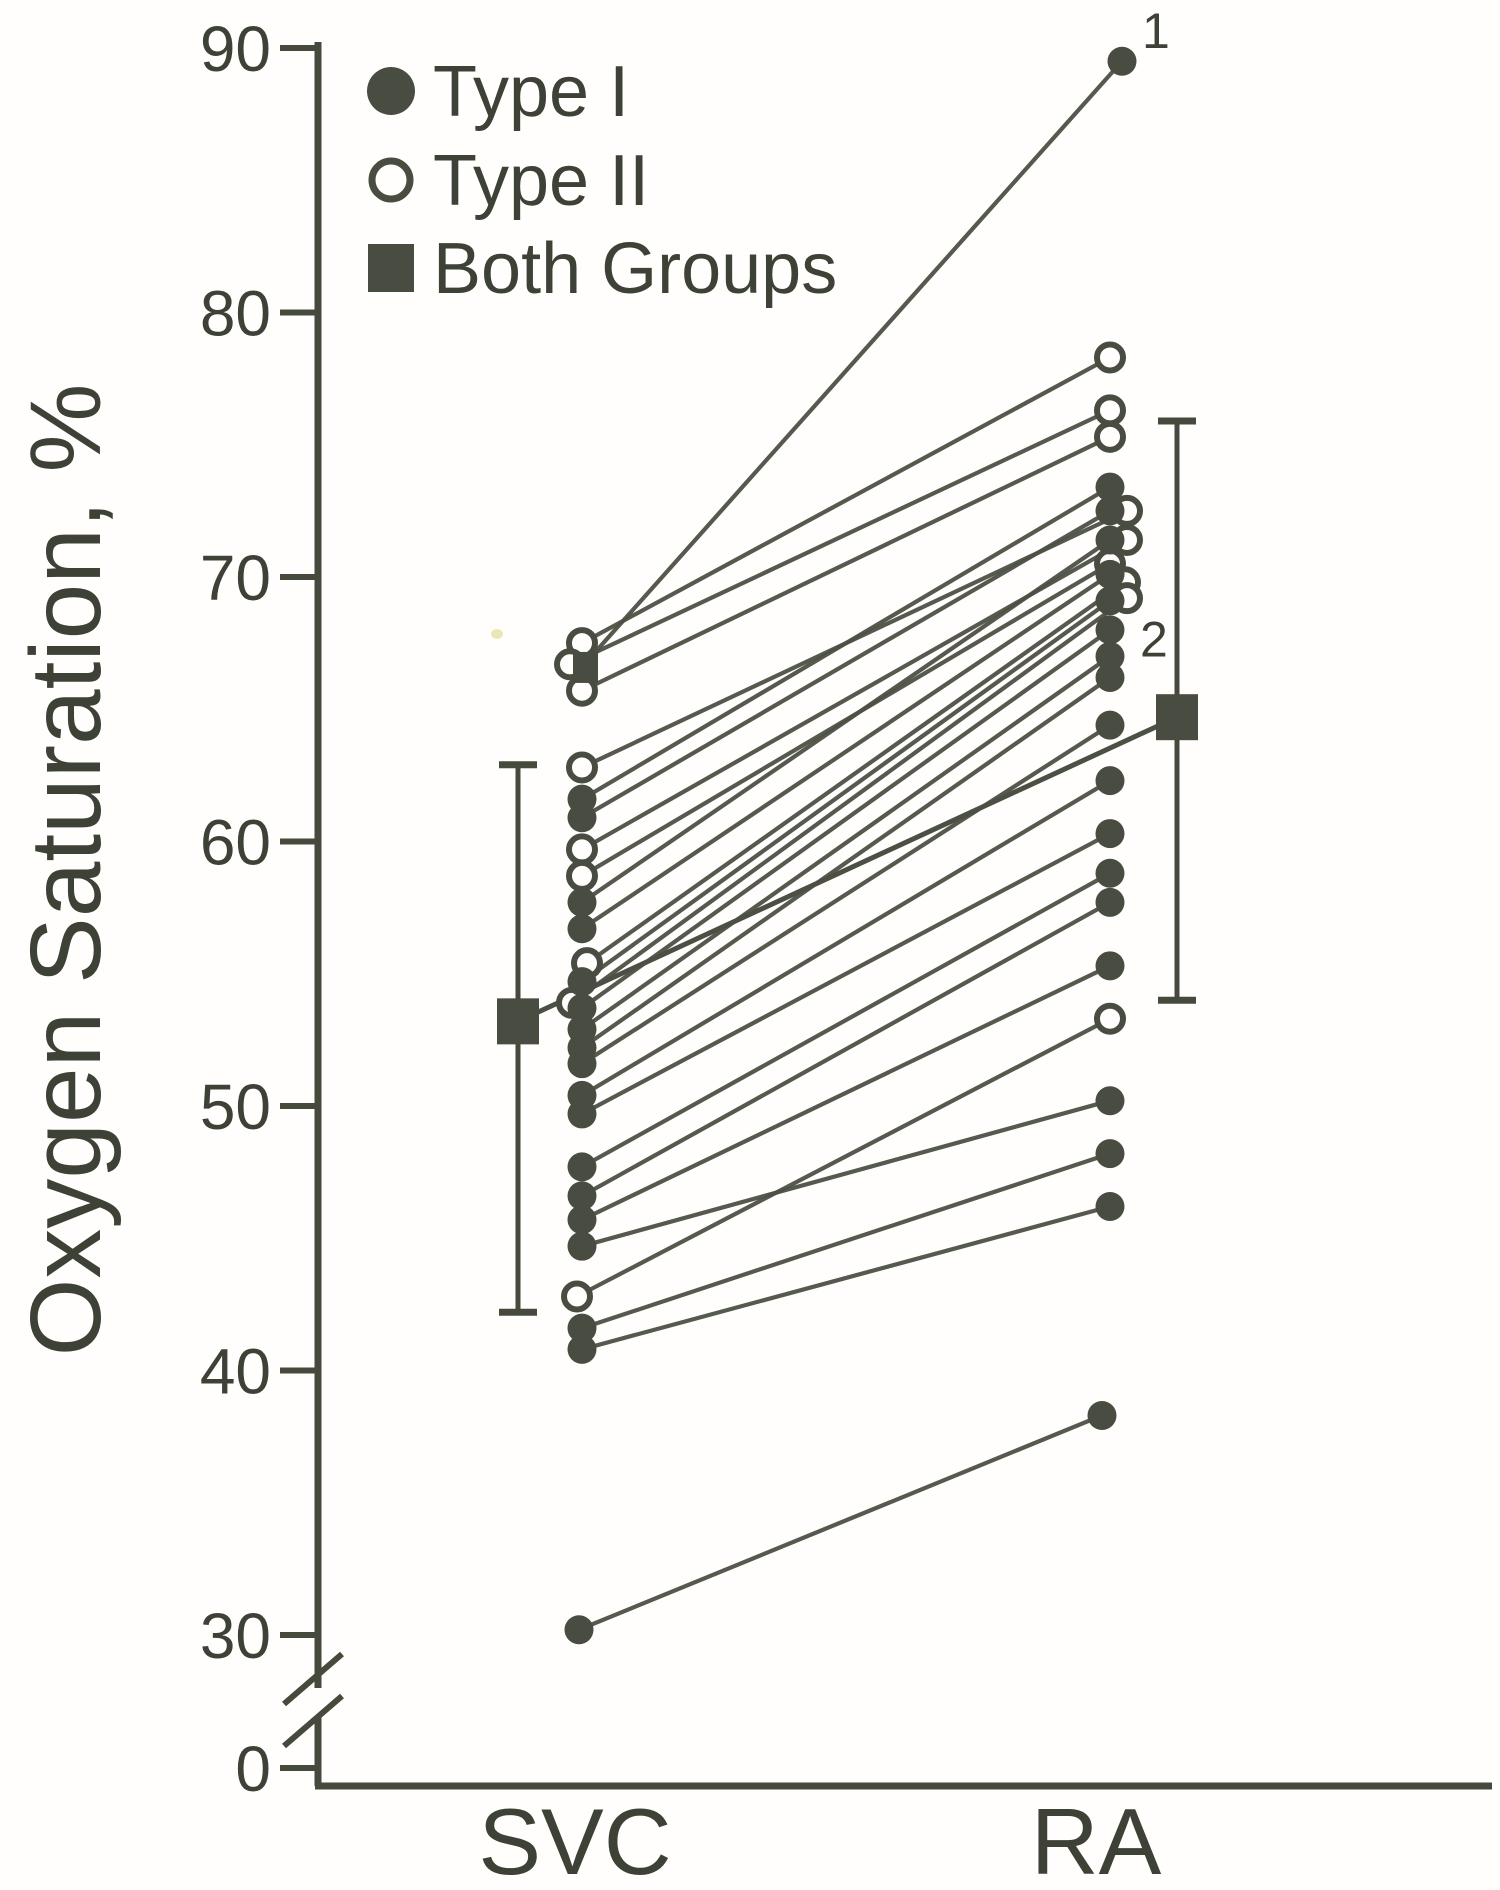 Image resolution: width=1500 pixels, height=1890 pixels. I want to click on scan-artifact-speck, so click(497, 634).